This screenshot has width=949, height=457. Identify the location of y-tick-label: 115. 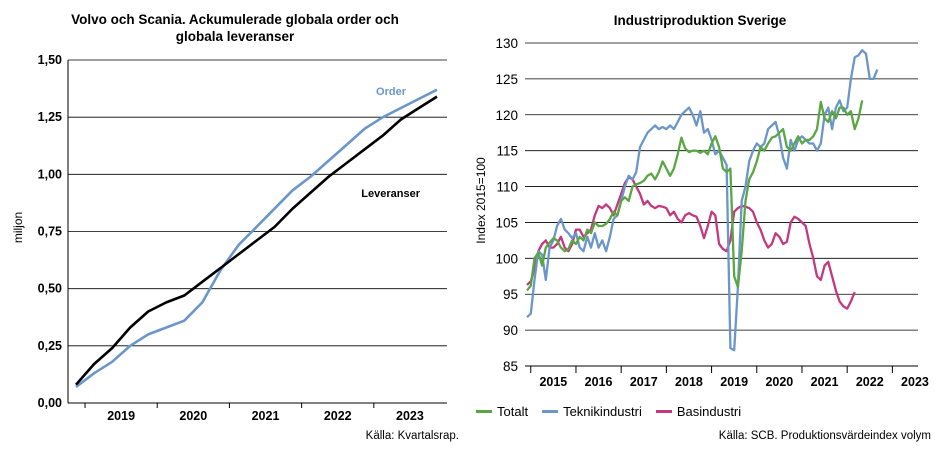
(507, 151).